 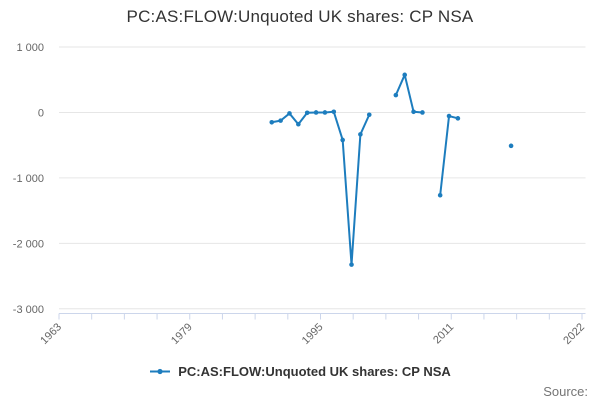 I want to click on legend: PC:AS:FLOW:Unquoted UK shares: CP NSA, so click(x=300, y=371).